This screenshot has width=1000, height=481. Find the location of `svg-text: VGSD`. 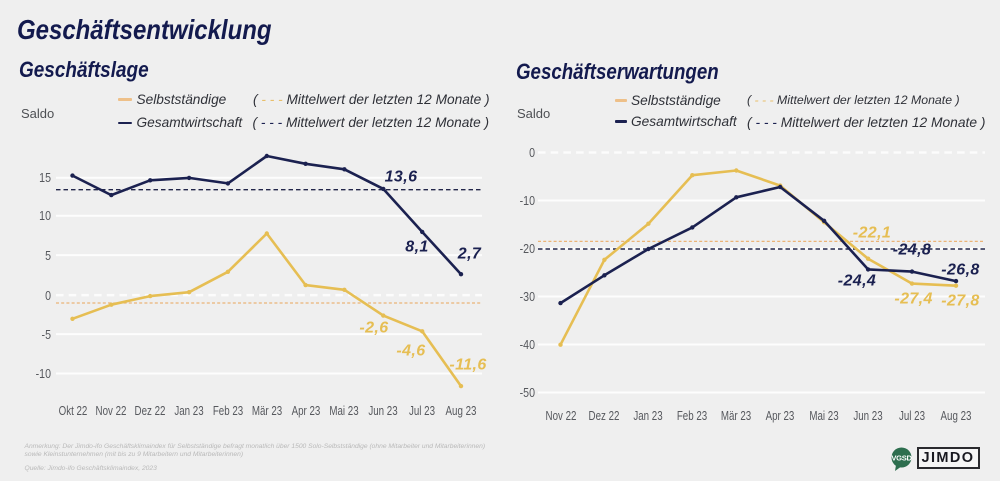

svg-text: VGSD is located at coordinates (901, 458).